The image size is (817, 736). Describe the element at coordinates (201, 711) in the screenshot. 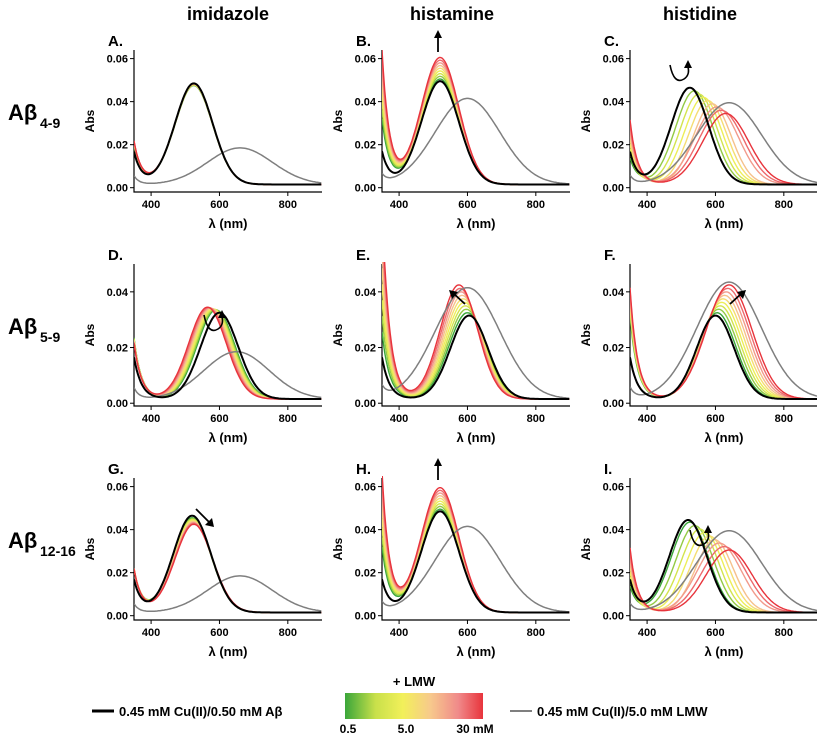

I see `legend-black-line-label: 0.45 mM Cu(II)/0.50 mM Aβ` at that location.